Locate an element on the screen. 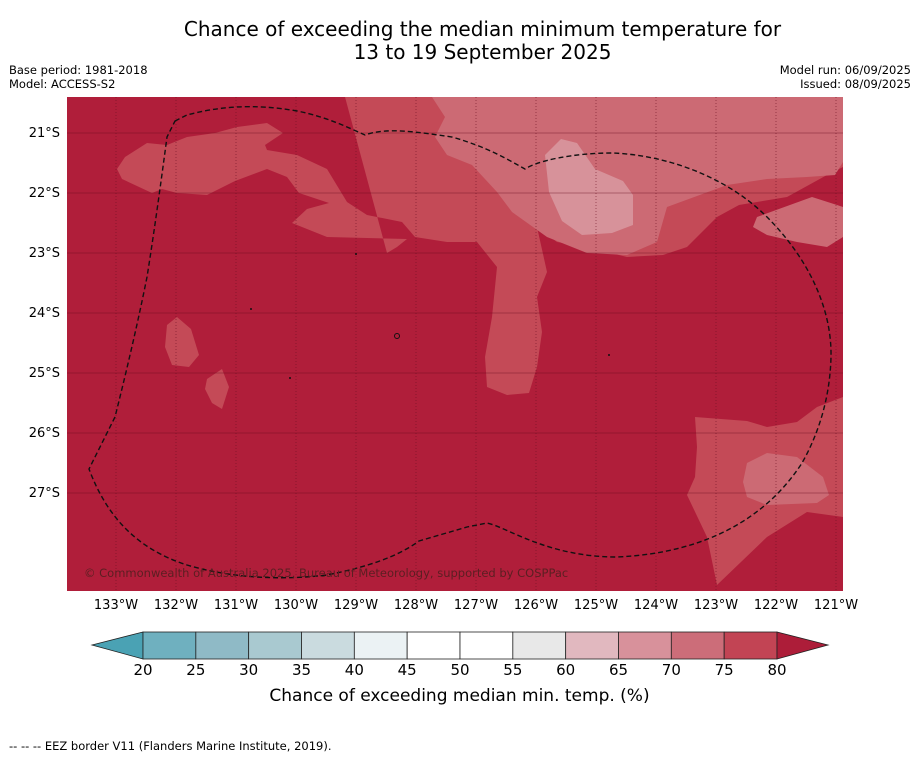  region-70-75-north is located at coordinates (637, 176).